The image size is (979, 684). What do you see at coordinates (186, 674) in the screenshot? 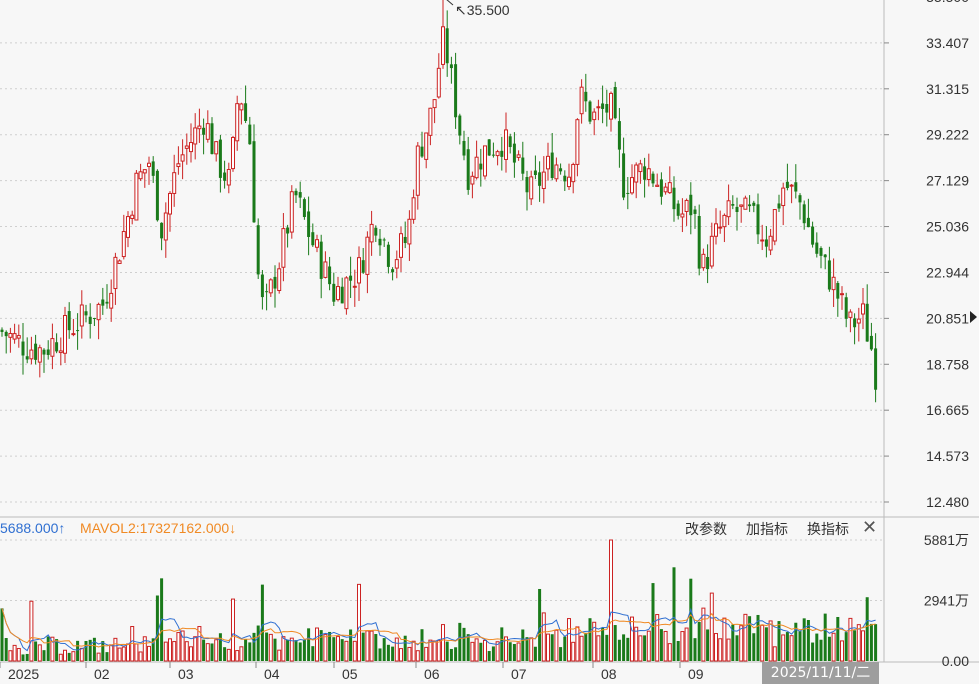
I see `date-tick-label: 03` at bounding box center [186, 674].